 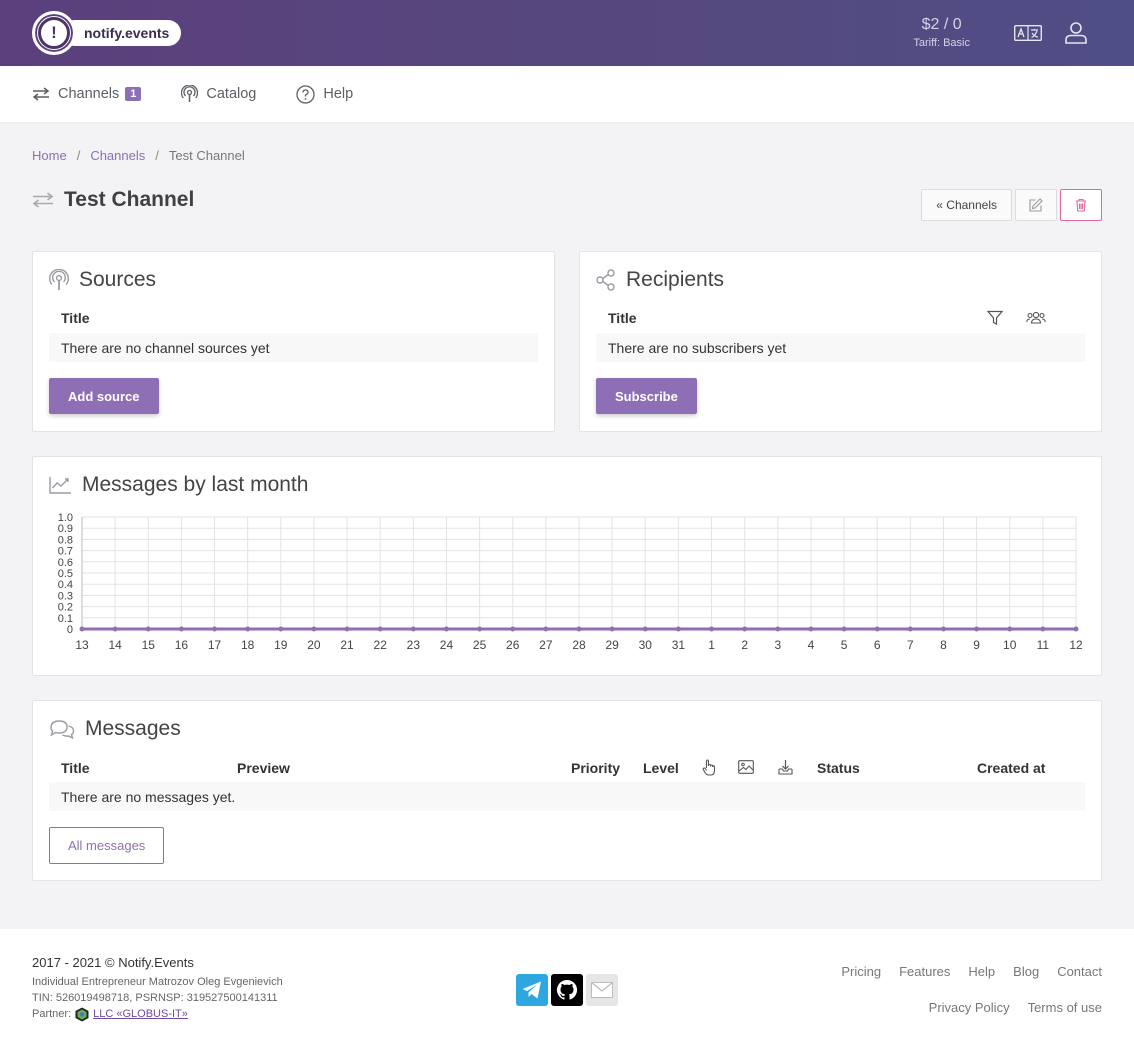 What do you see at coordinates (324, 94) in the screenshot?
I see `nav-help: Help` at bounding box center [324, 94].